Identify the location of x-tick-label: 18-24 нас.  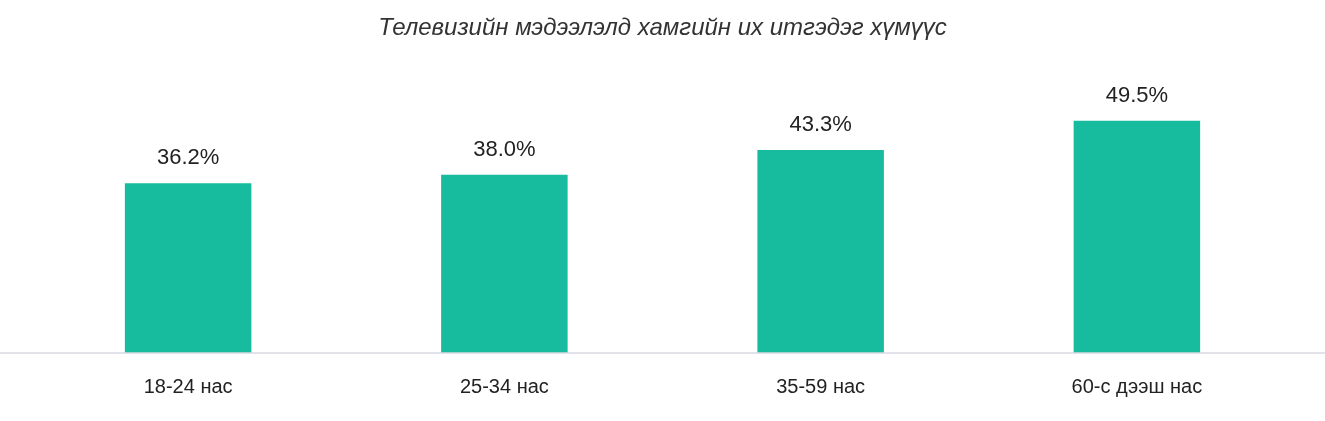
(188, 385).